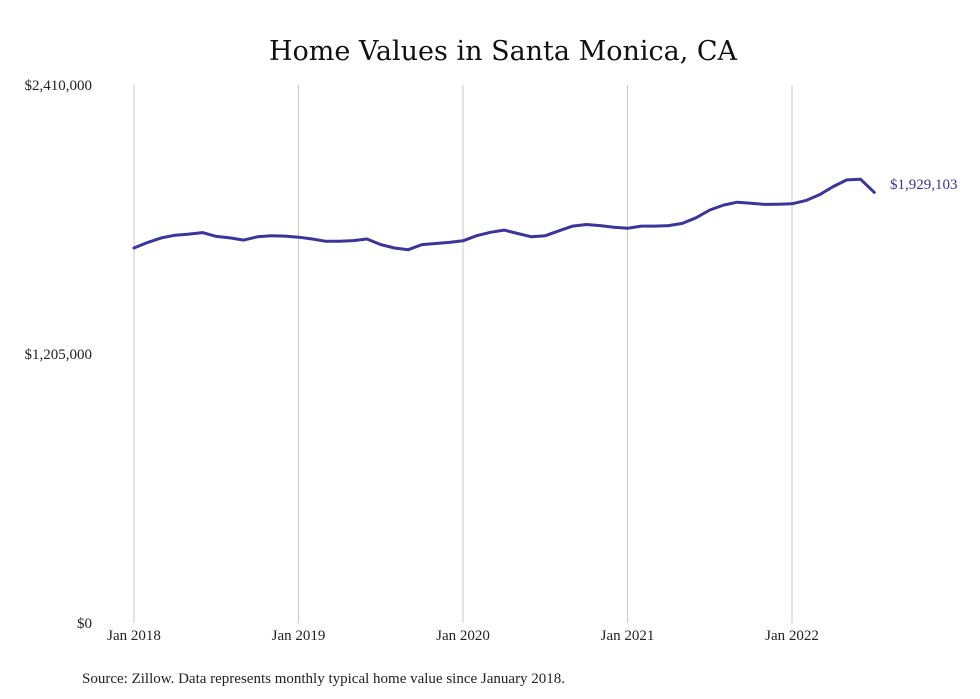 Image resolution: width=980 pixels, height=699 pixels. What do you see at coordinates (792, 636) in the screenshot?
I see `x-tick-label: Jan 2022` at bounding box center [792, 636].